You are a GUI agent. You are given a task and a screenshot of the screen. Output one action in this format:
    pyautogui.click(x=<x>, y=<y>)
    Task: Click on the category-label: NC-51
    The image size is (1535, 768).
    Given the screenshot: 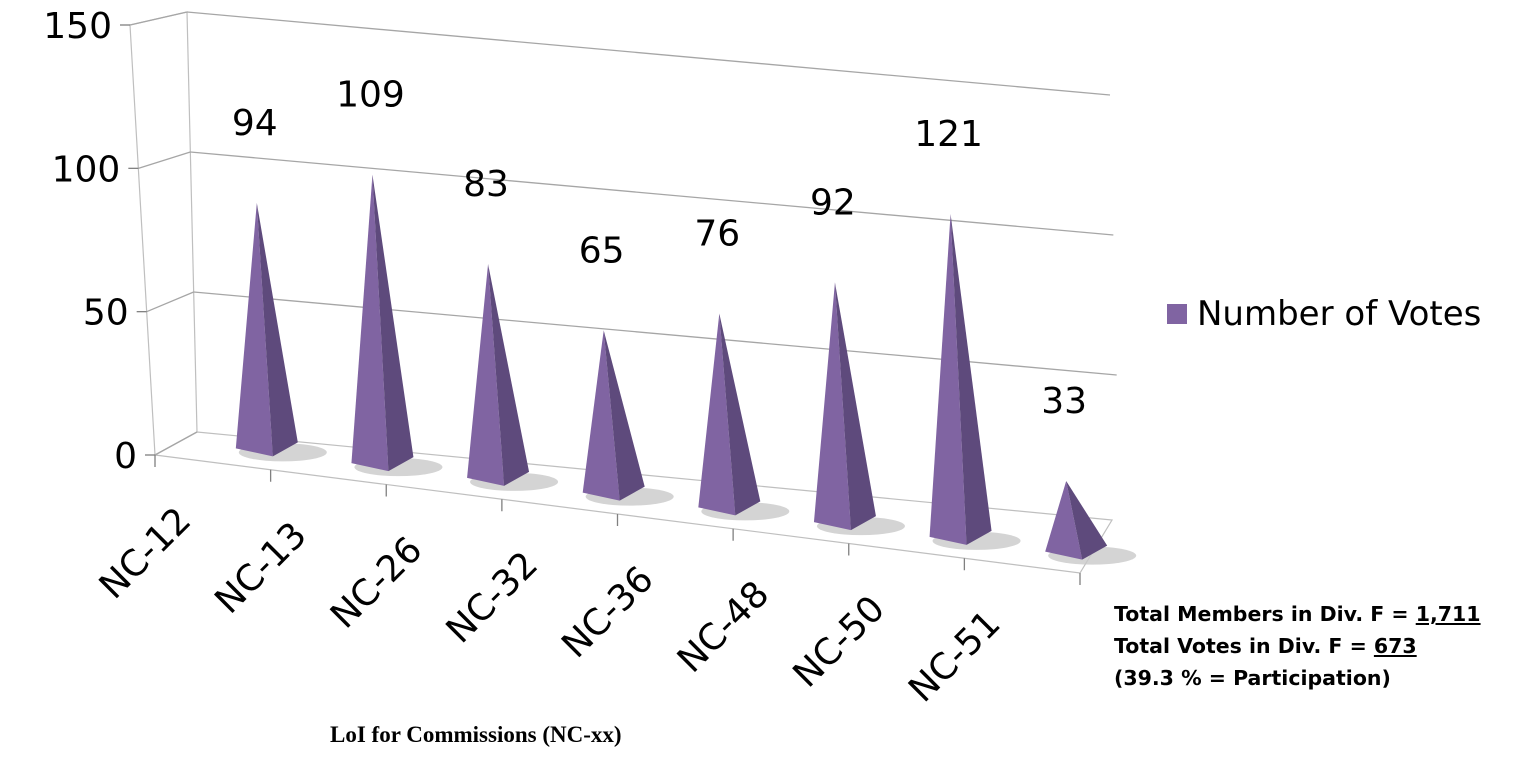 What is the action you would take?
    pyautogui.click(x=954, y=656)
    